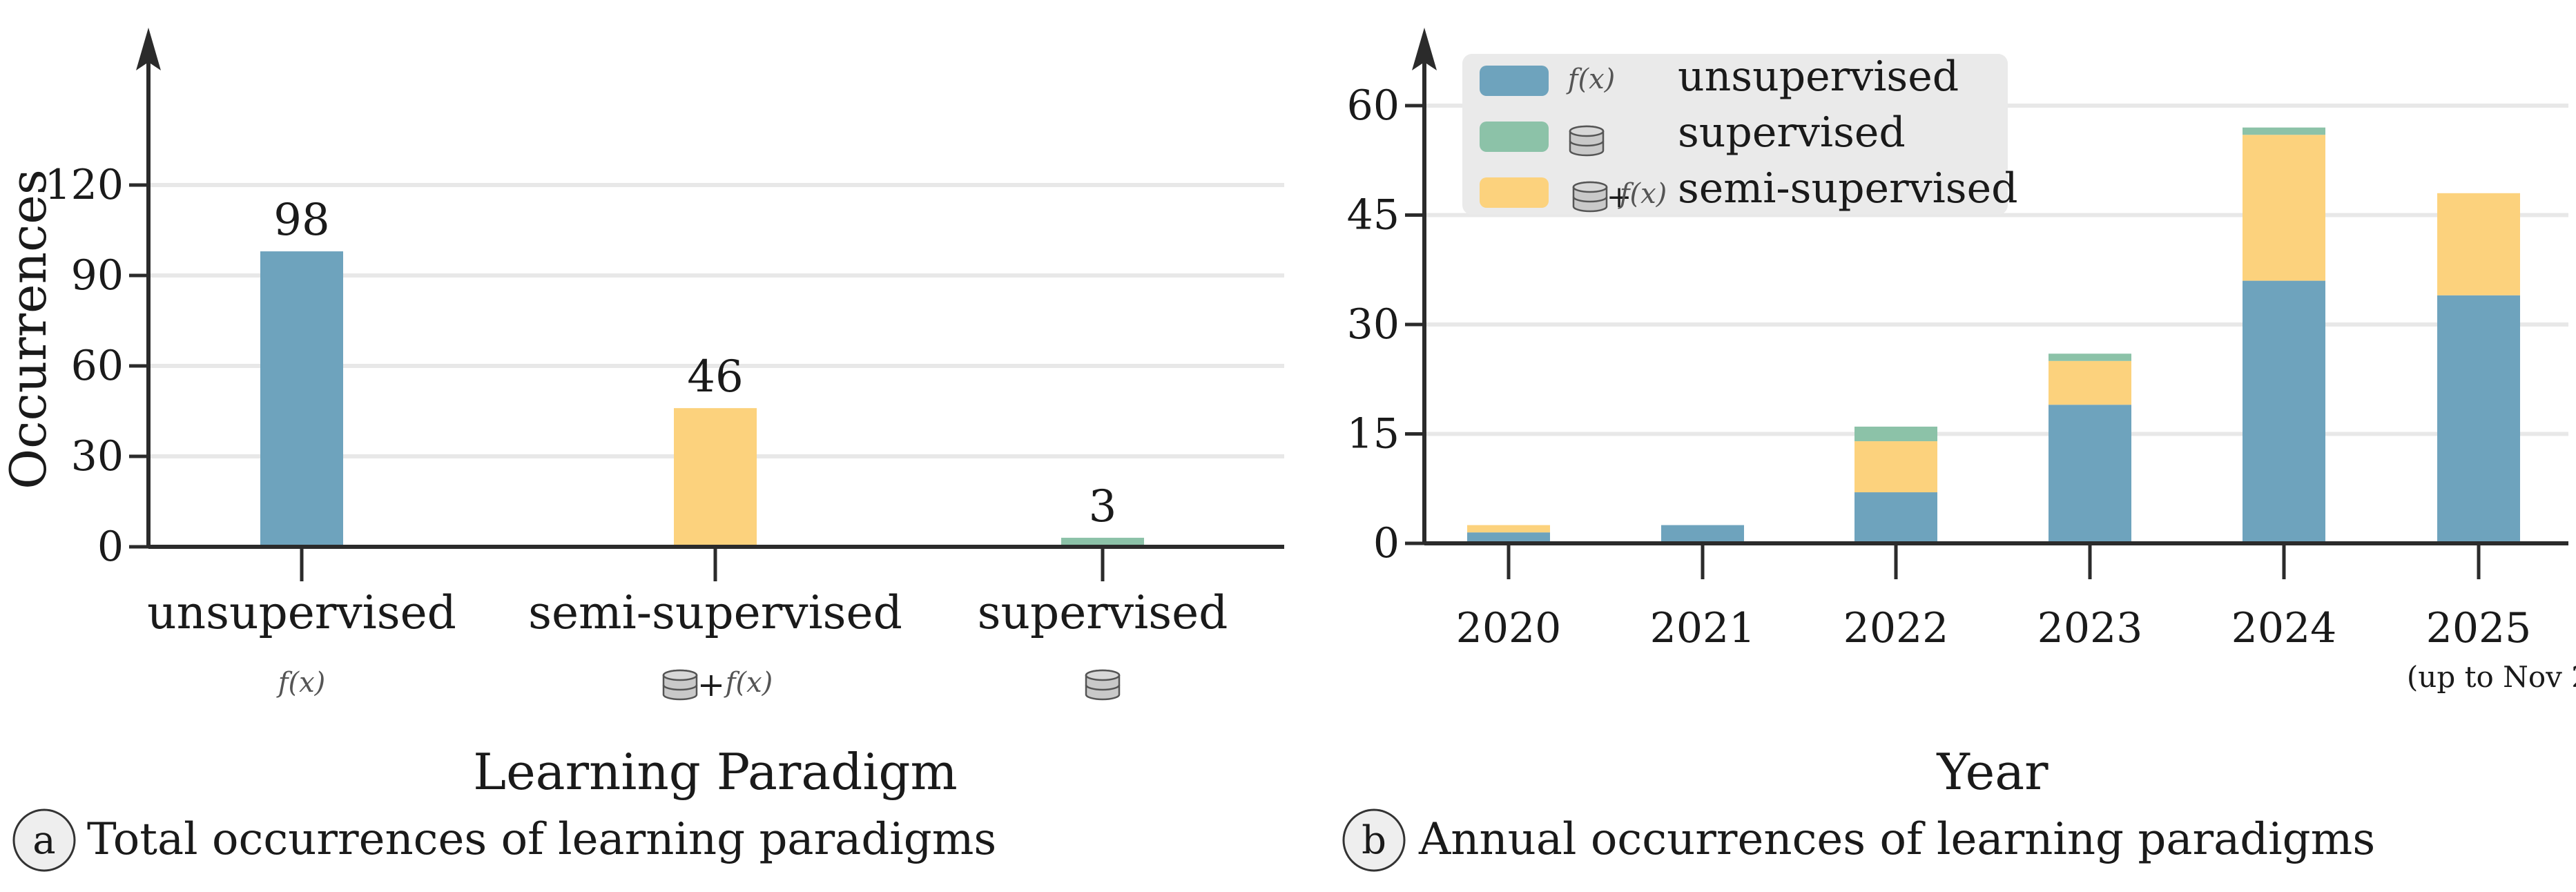  Describe the element at coordinates (715, 477) in the screenshot. I see `bar-semi-supervised` at that location.